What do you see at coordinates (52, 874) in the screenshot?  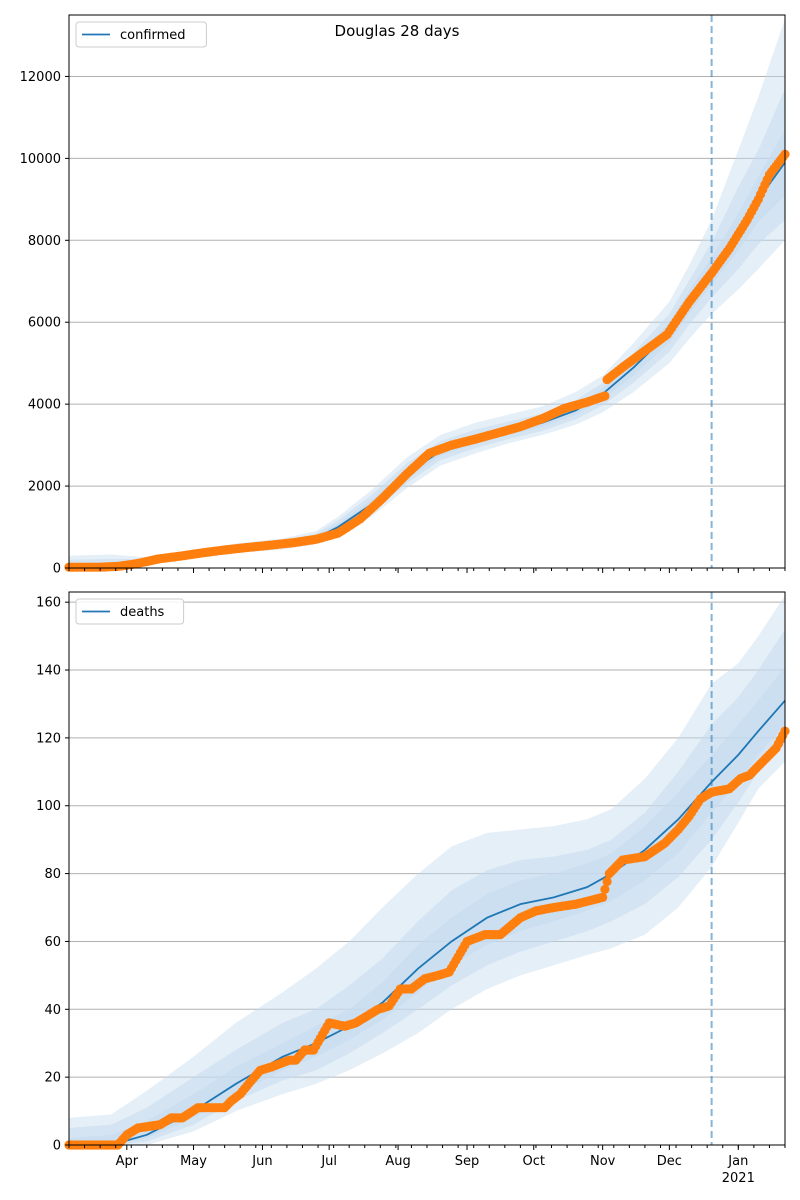 I see `y-tick-label: 80` at bounding box center [52, 874].